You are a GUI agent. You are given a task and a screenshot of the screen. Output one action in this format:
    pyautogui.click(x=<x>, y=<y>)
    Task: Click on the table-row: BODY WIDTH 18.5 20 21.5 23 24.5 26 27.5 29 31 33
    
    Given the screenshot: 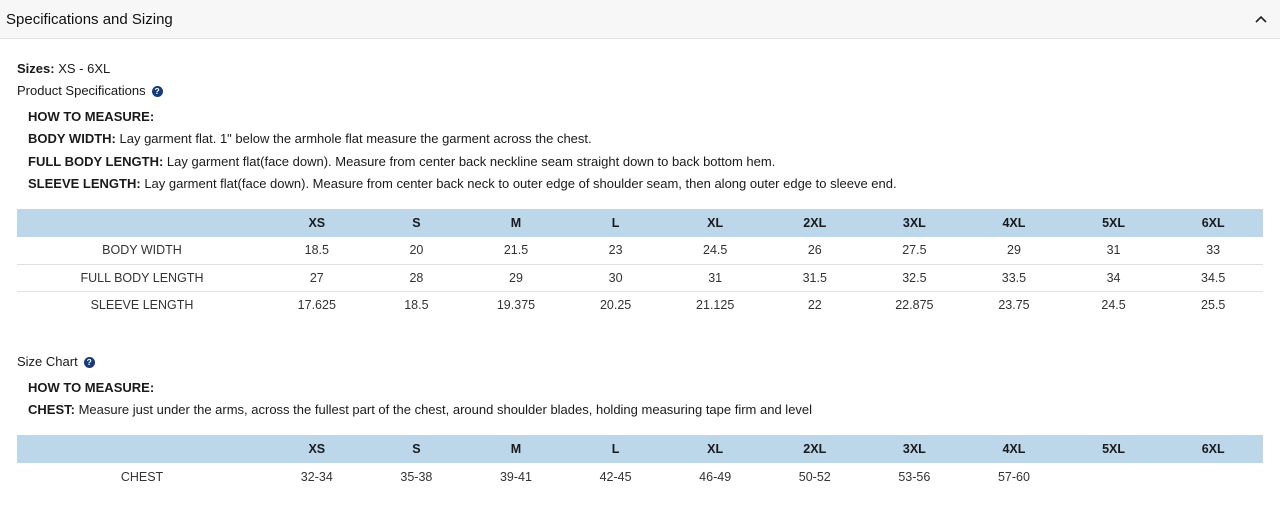 What is the action you would take?
    pyautogui.click(x=640, y=250)
    